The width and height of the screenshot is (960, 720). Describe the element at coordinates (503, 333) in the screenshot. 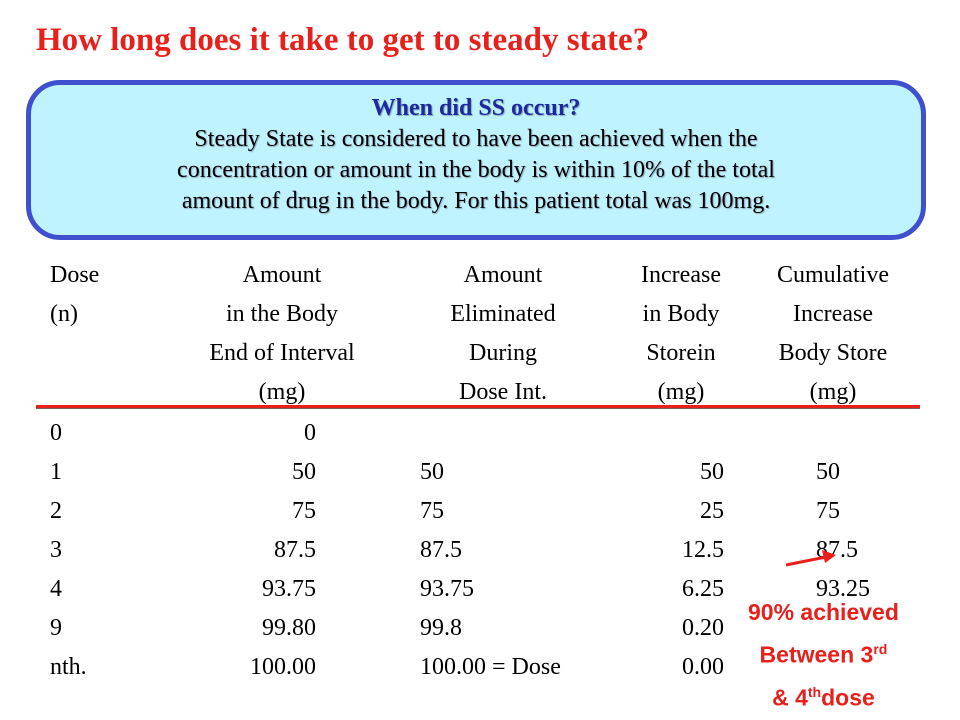

I see `header-amount-eliminated: Amount Eliminated During Dose Int.` at that location.